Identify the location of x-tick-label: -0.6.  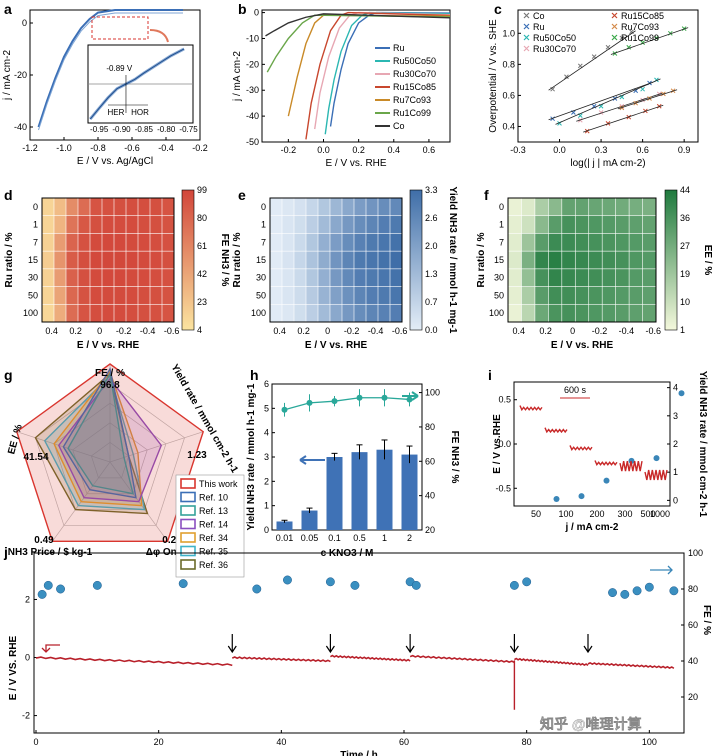
(172, 331).